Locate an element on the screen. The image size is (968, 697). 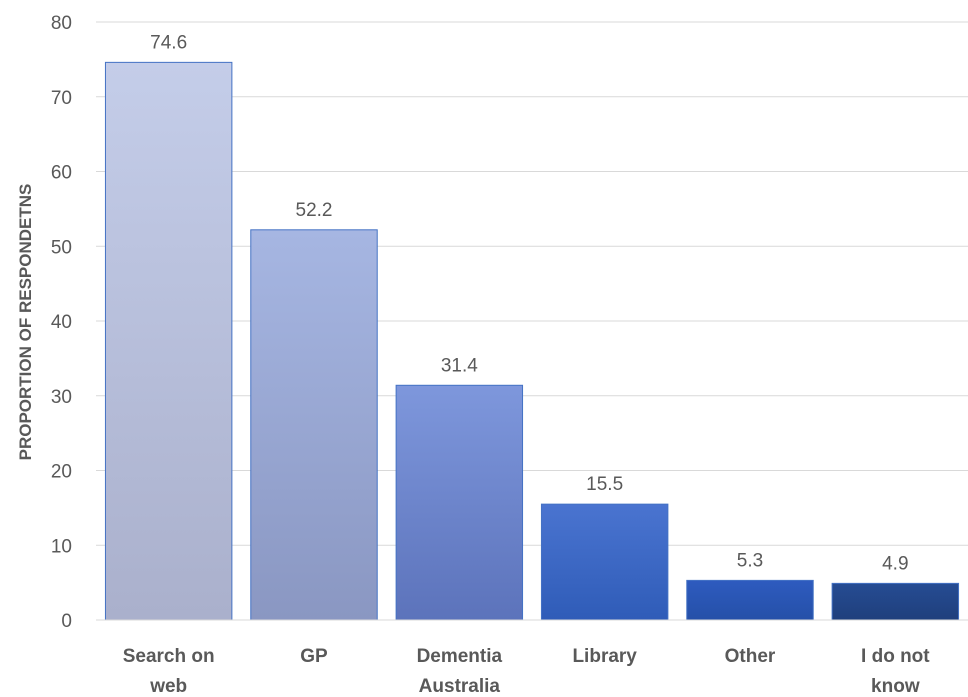
x-tick-label: I do not know is located at coordinates (895, 671).